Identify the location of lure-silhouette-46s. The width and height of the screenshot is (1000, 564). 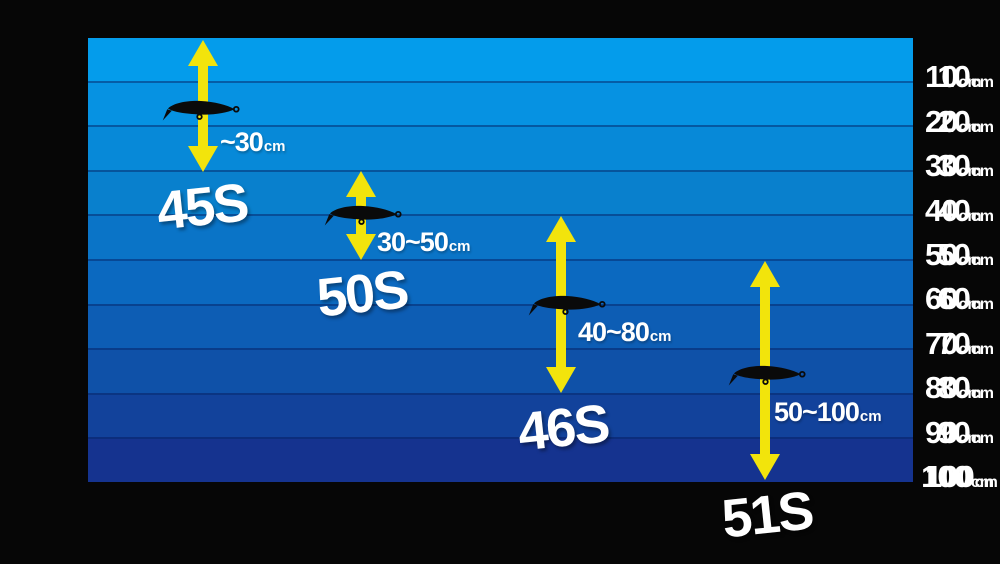
(567, 305).